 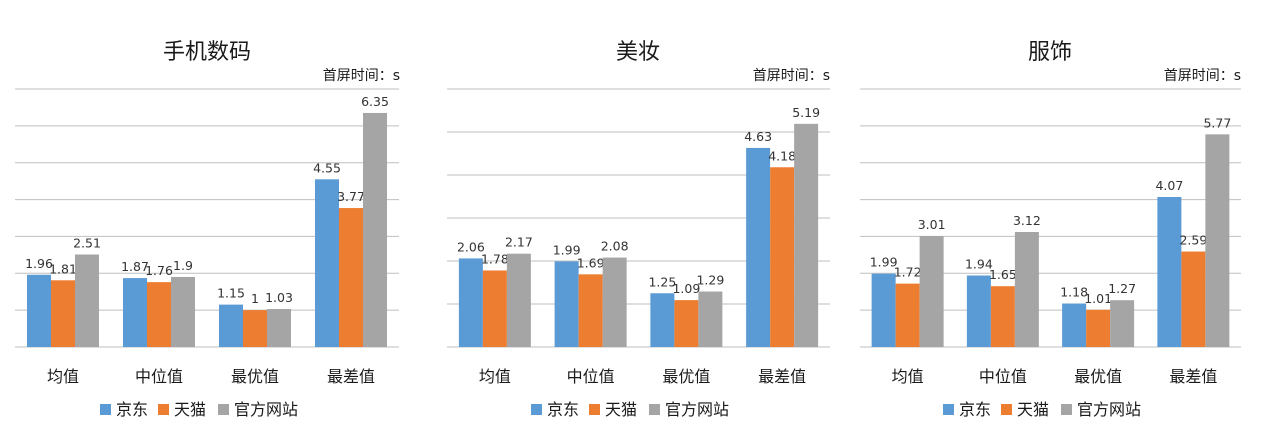 What do you see at coordinates (1098, 298) in the screenshot?
I see `data-label: 1.01` at bounding box center [1098, 298].